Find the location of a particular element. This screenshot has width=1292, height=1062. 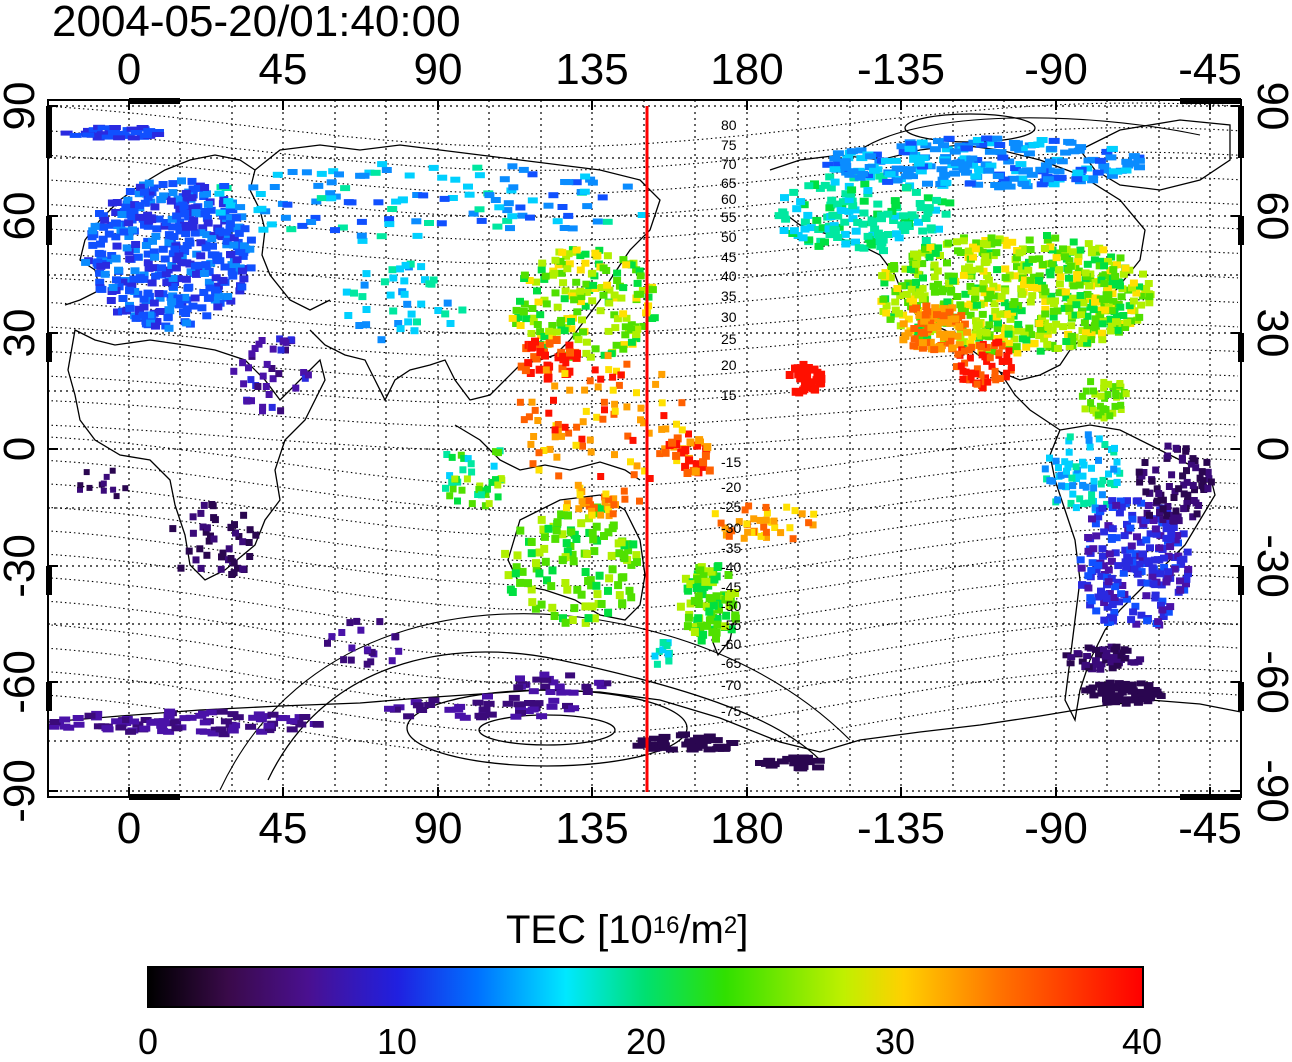

contour-label: 55 is located at coordinates (729, 217).